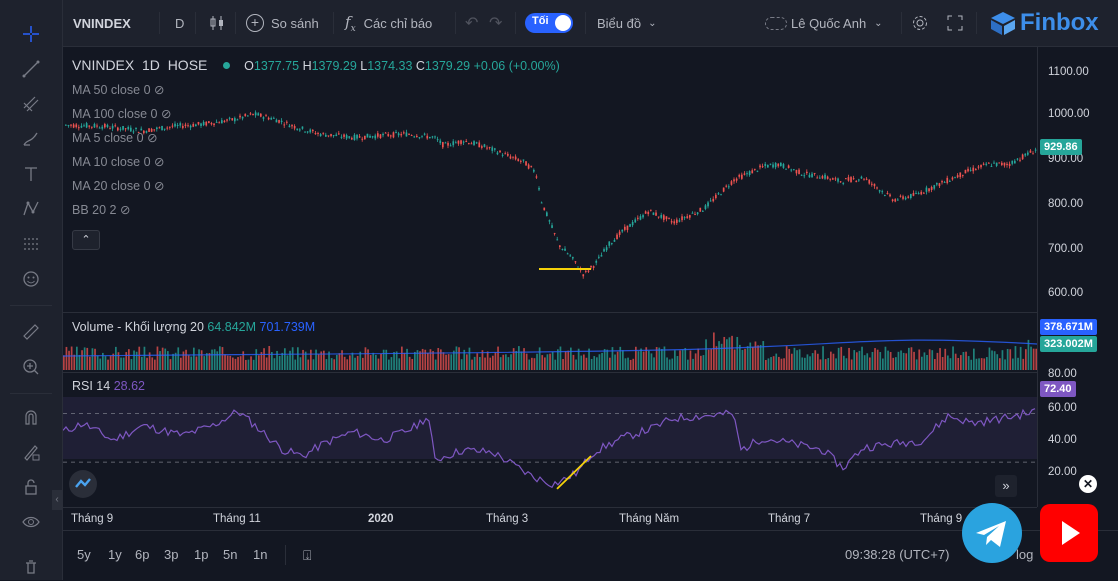 The image size is (1118, 581). What do you see at coordinates (307, 555) in the screenshot?
I see `date-range-icon: ⍗` at bounding box center [307, 555].